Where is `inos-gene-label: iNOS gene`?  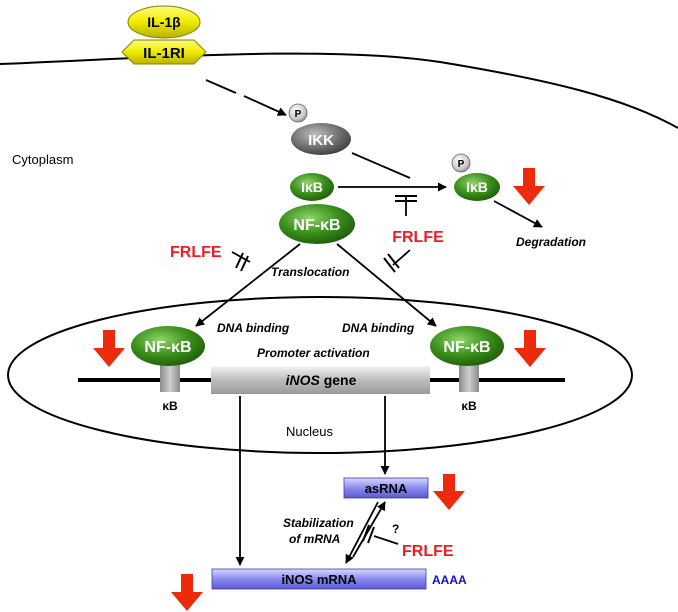 inos-gene-label: iNOS gene is located at coordinates (321, 380).